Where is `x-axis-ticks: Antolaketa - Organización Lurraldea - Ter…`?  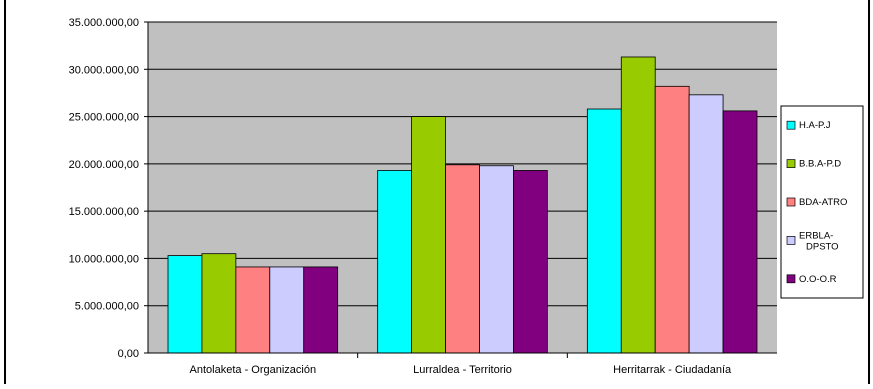 x-axis-ticks: Antolaketa - Organización Lurraldea - Ter… is located at coordinates (461, 364).